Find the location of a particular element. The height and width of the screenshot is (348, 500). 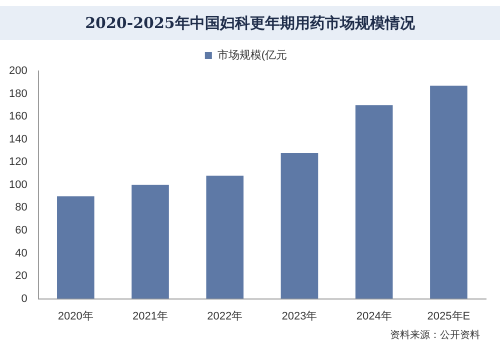

y-tick-label: 140 is located at coordinates (18, 139).